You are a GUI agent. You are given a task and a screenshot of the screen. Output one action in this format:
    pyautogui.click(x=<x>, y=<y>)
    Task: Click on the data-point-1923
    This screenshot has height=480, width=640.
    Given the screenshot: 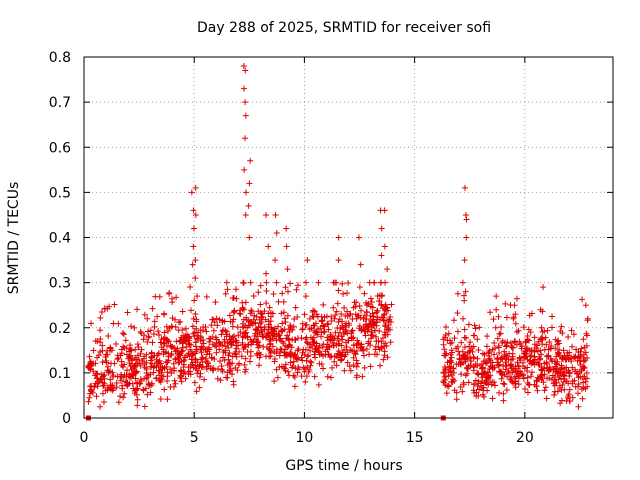 What is the action you would take?
    pyautogui.click(x=564, y=368)
    